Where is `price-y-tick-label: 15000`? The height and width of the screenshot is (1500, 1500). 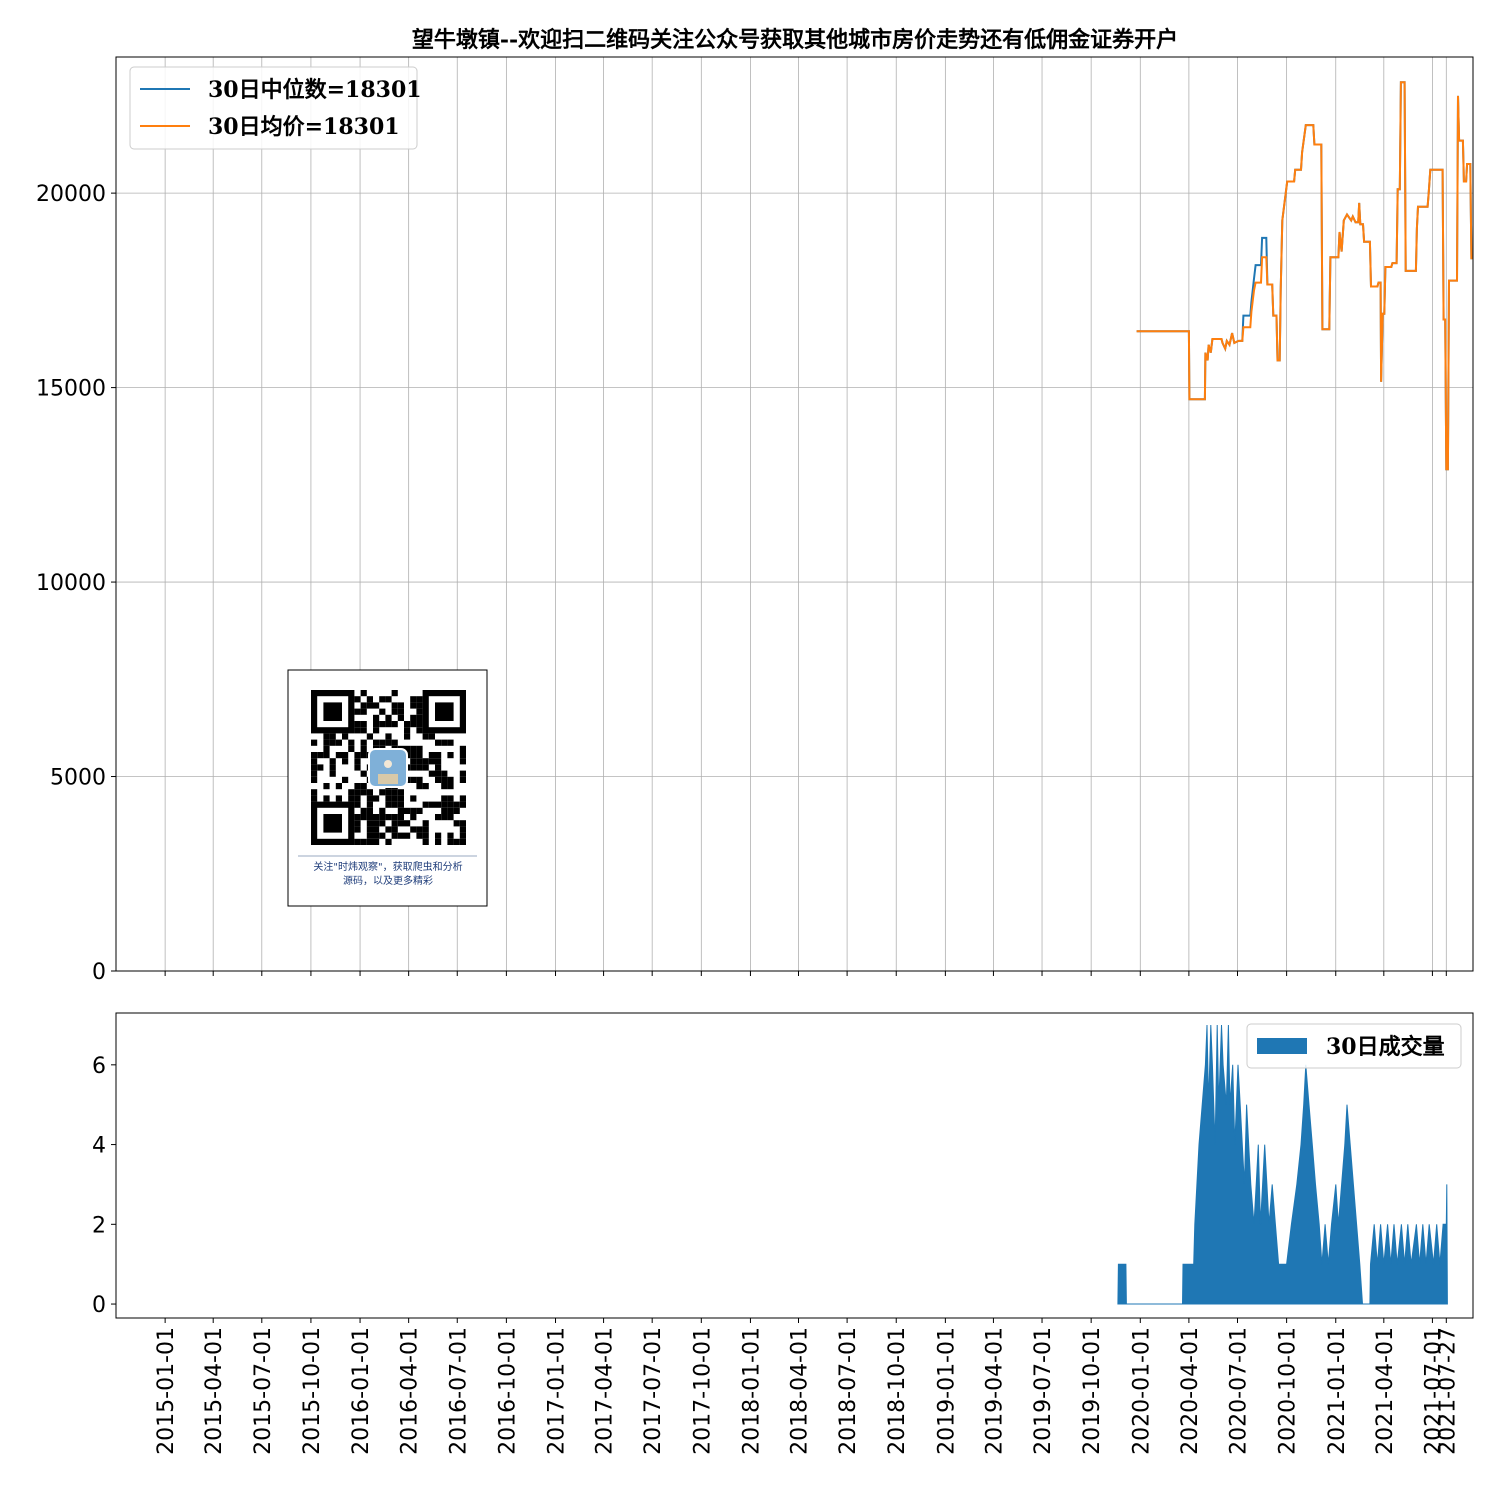 price-y-tick-label: 15000 is located at coordinates (71, 389).